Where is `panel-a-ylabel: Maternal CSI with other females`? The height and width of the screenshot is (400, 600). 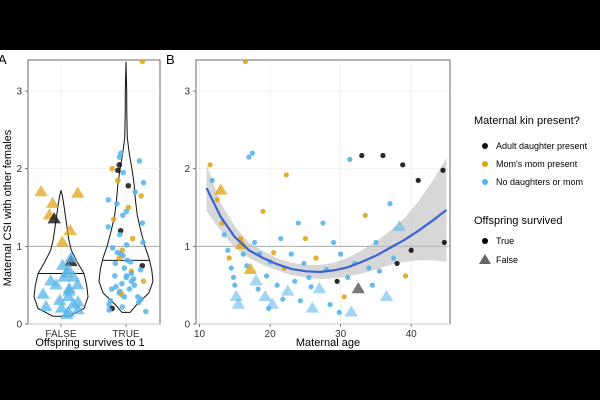
panel-a-ylabel: Maternal CSI with other females is located at coordinates (8, 207).